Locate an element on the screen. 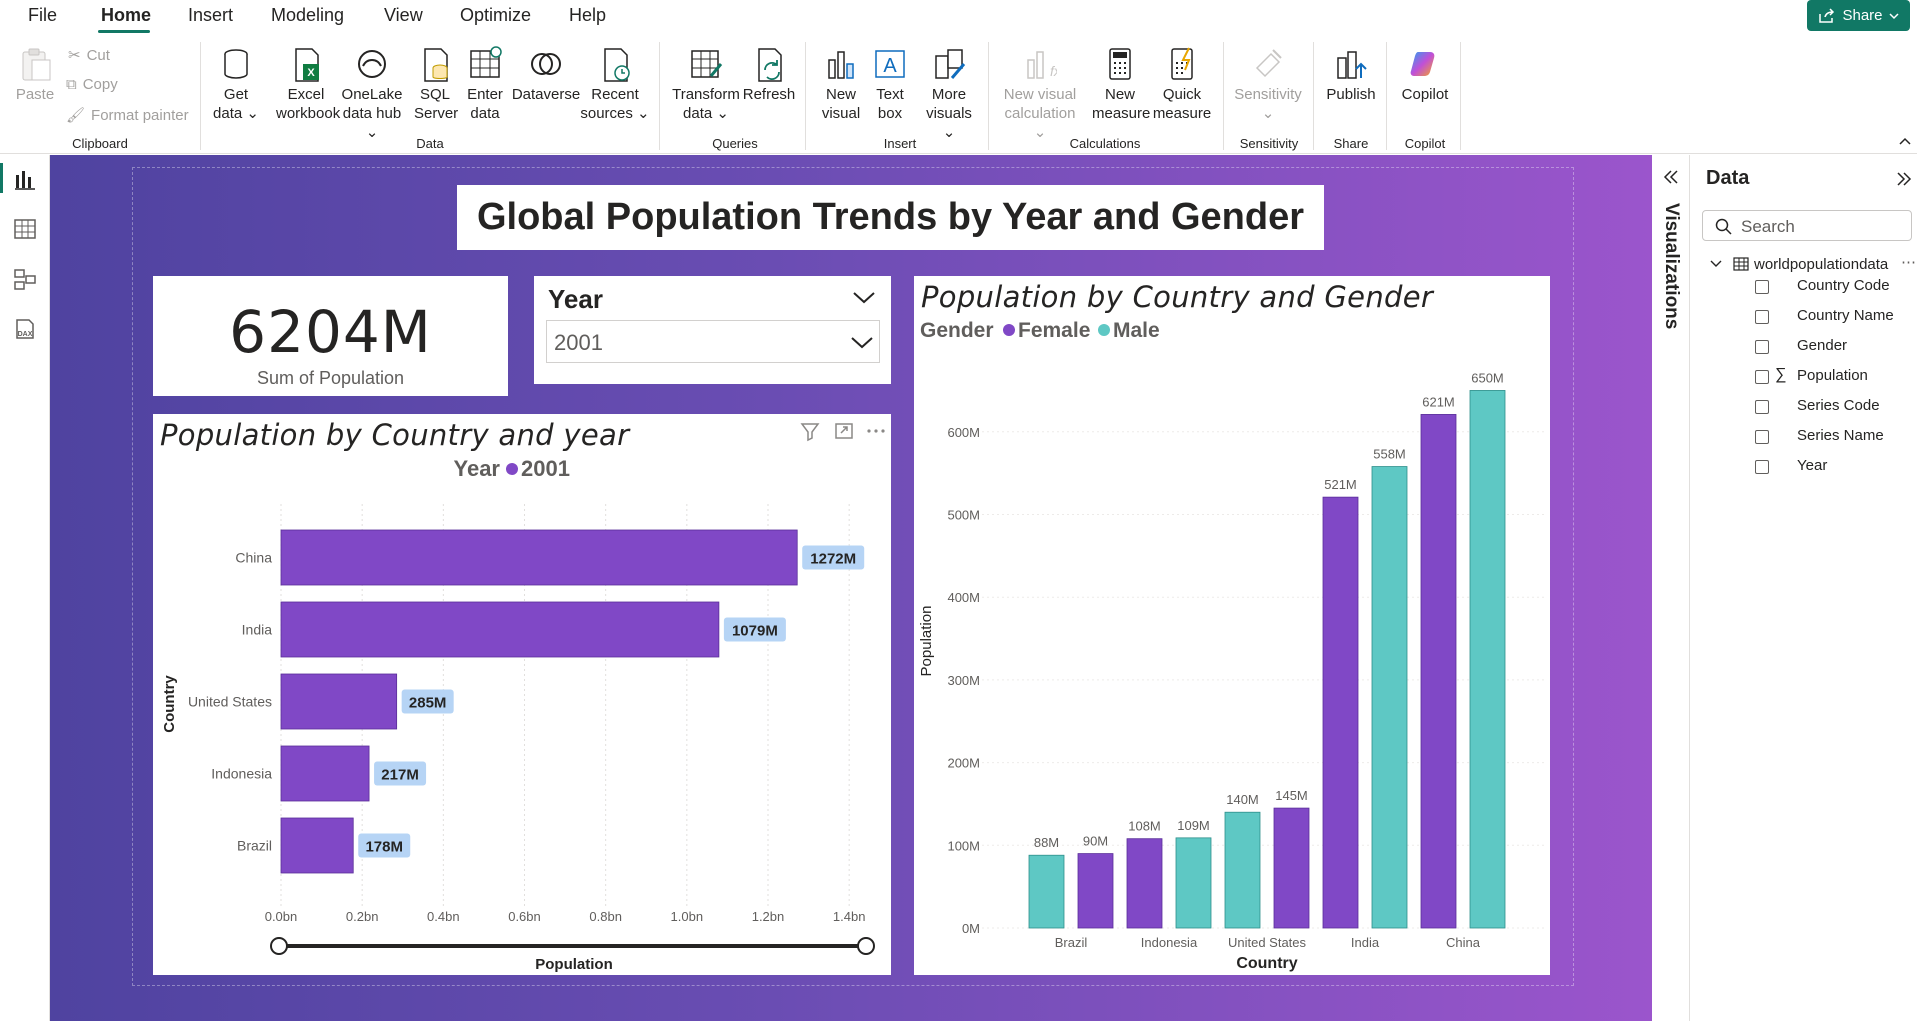 This screenshot has width=1917, height=1021. active-view-indicator is located at coordinates (1, 178).